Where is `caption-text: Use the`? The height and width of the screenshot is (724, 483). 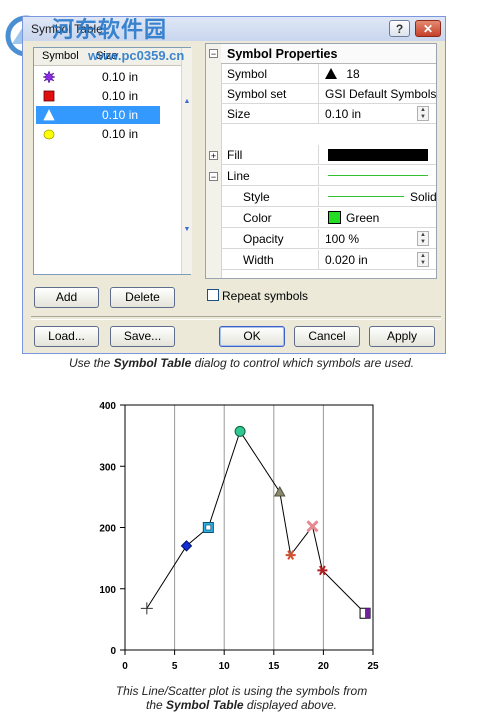
caption-text: Use the is located at coordinates (91, 363).